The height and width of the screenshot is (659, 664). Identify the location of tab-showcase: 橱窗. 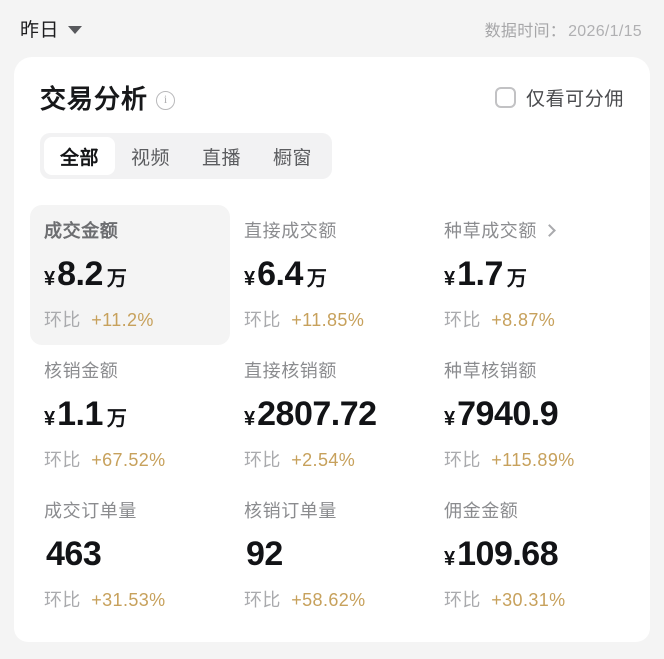
(293, 158).